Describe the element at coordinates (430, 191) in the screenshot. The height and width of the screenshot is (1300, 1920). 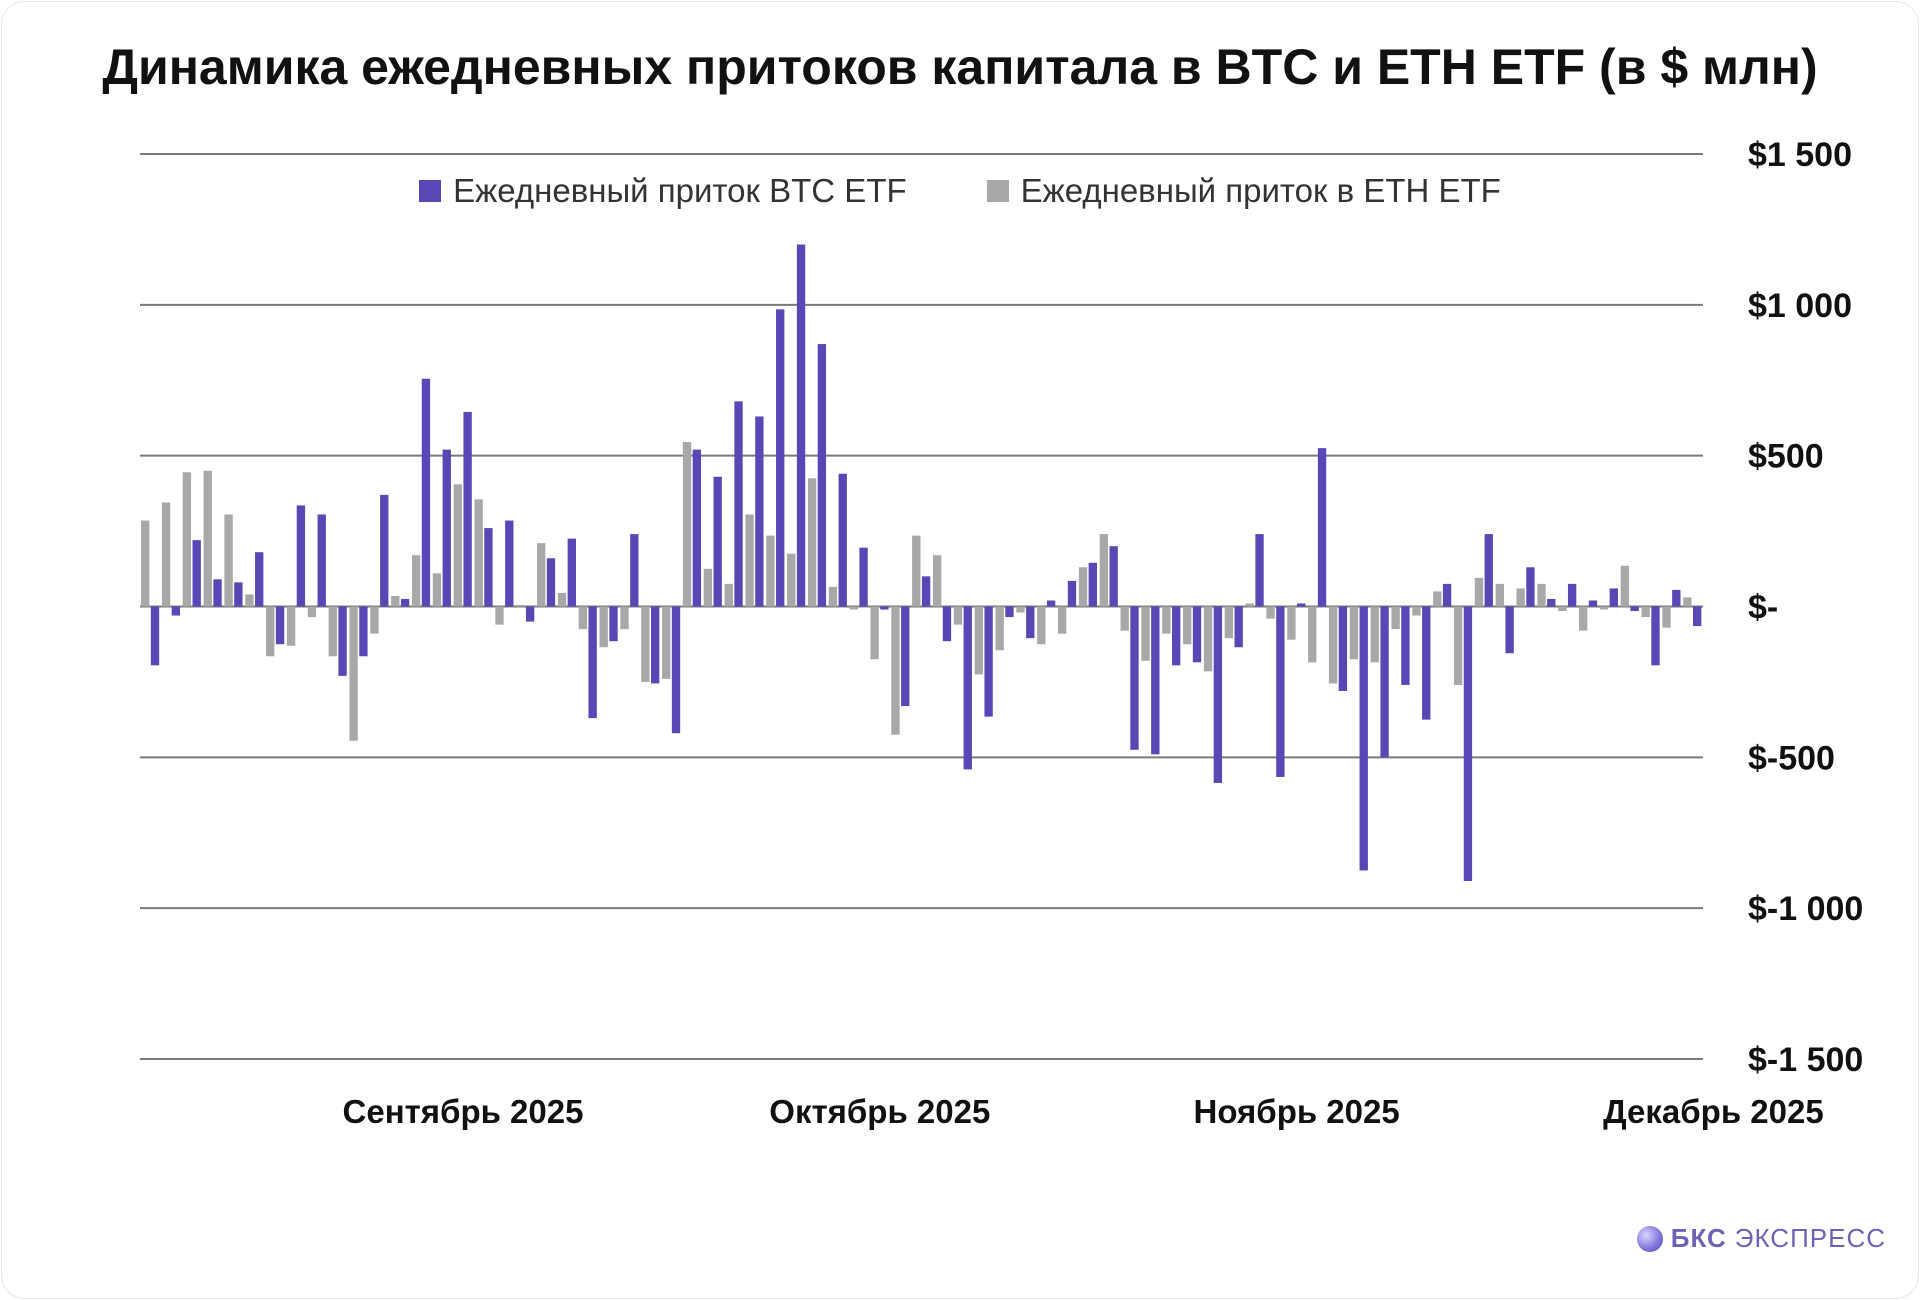
I see `legend-swatch-btc` at that location.